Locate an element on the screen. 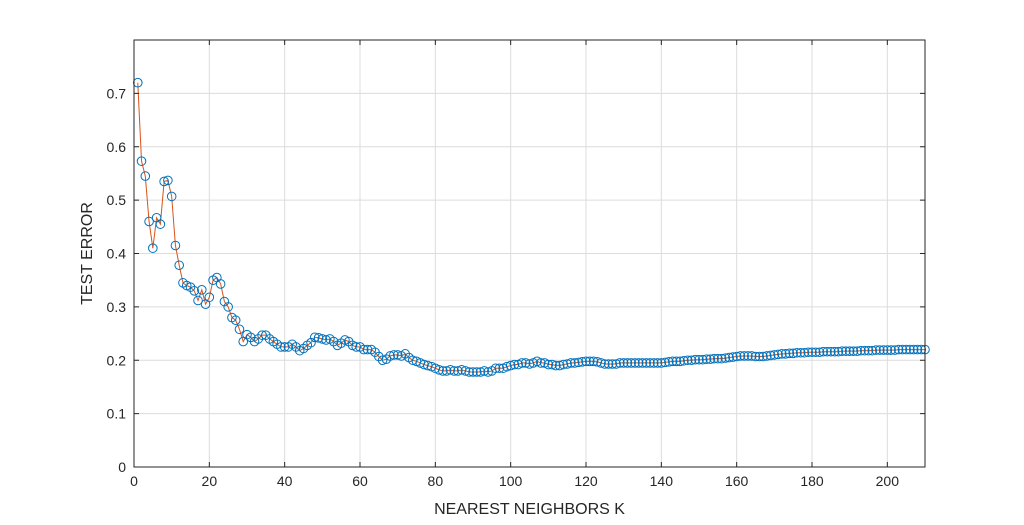 This screenshot has width=1024, height=525. x-tick-label: 40 is located at coordinates (285, 481).